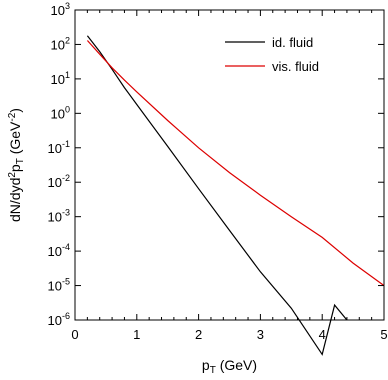 This screenshot has height=380, width=388. Describe the element at coordinates (59, 216) in the screenshot. I see `y-tick-label: 10⁻³` at that location.